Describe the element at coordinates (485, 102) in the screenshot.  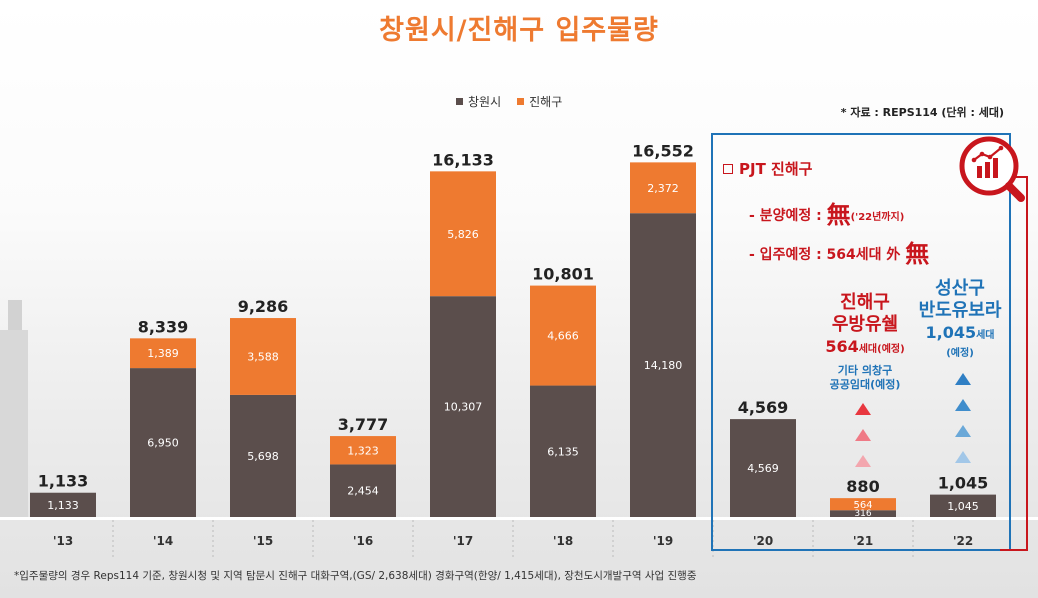
I see `legend-label-changwon: 창원시` at that location.